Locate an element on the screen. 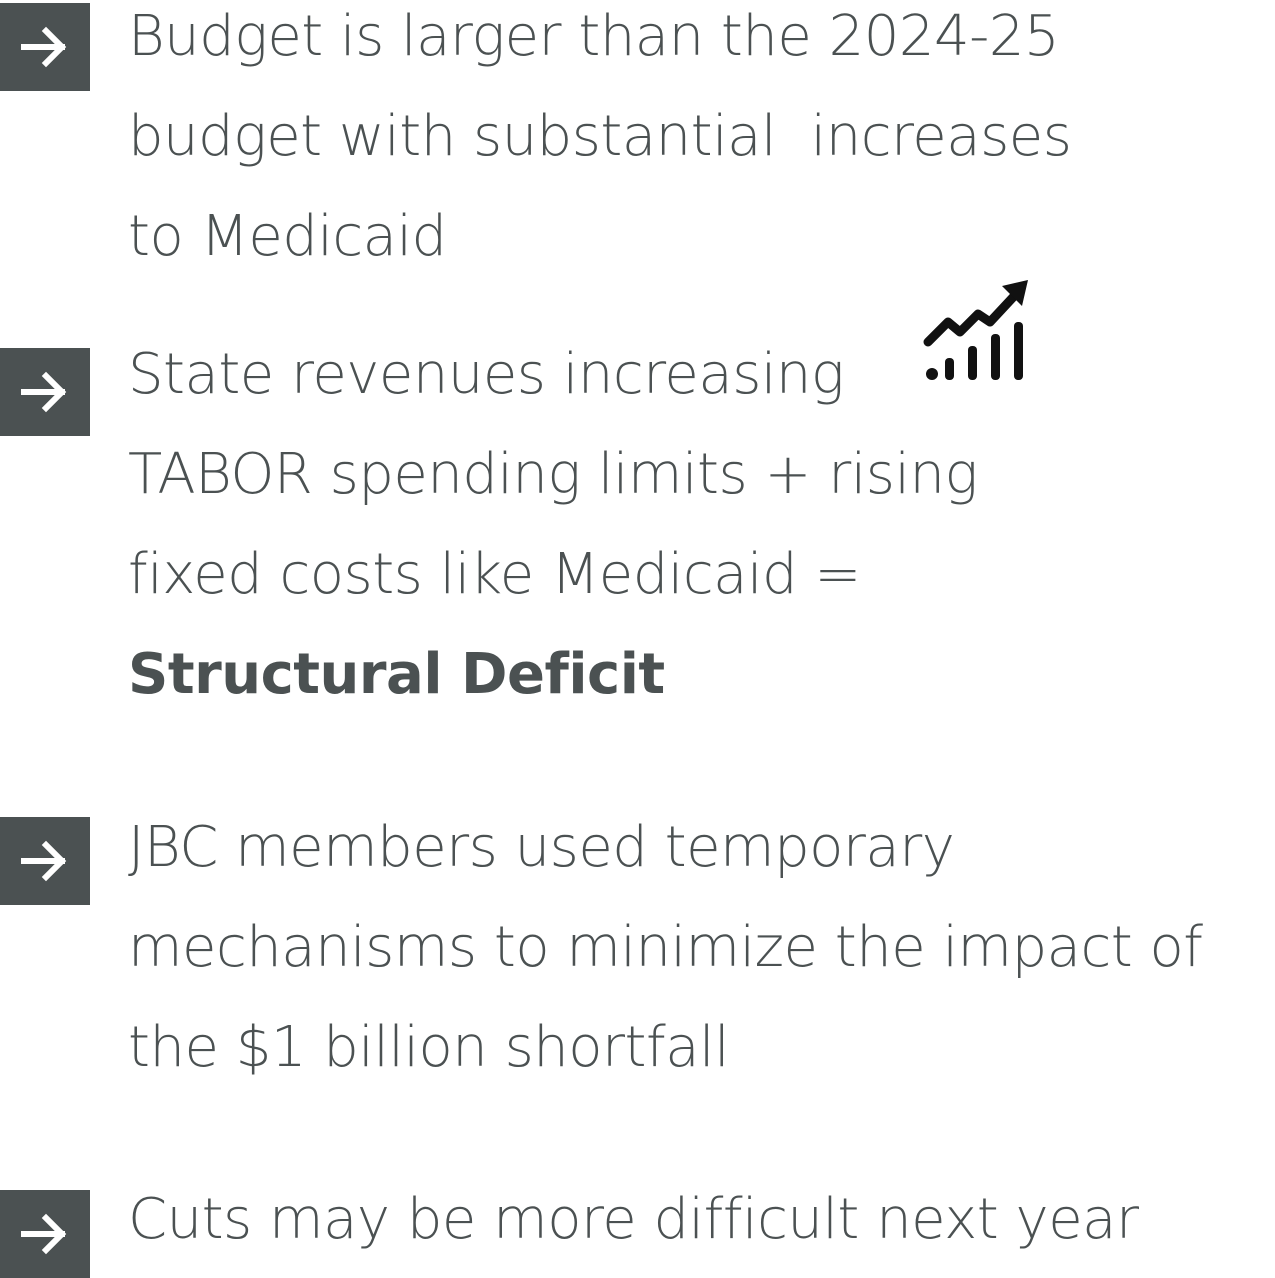 This screenshot has width=1275, height=1278. emphasis: Structural Deficit is located at coordinates (396, 674).